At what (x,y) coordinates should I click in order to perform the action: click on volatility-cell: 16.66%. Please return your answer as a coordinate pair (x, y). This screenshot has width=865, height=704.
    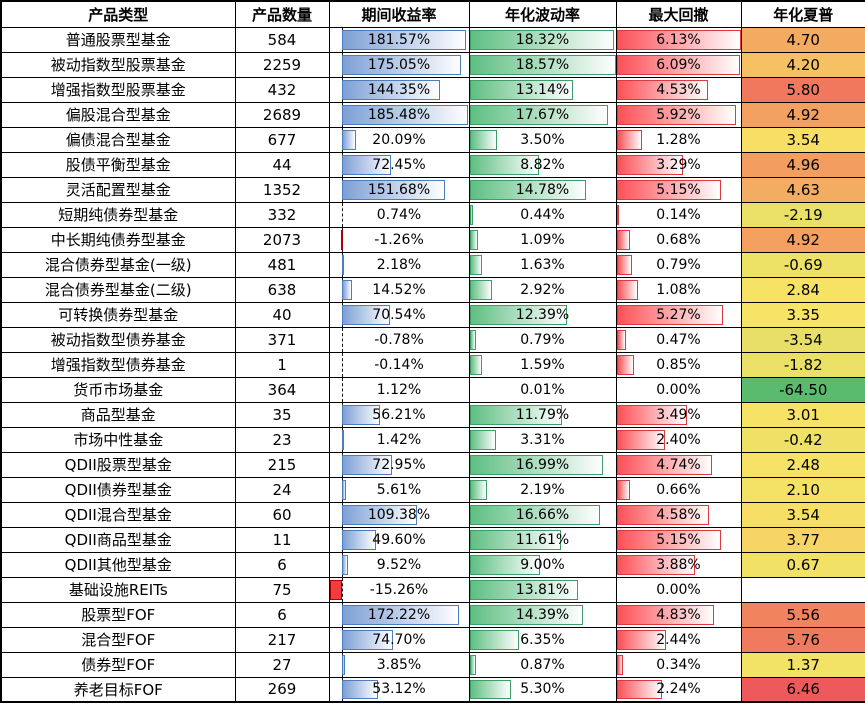
    Looking at the image, I should click on (542, 514).